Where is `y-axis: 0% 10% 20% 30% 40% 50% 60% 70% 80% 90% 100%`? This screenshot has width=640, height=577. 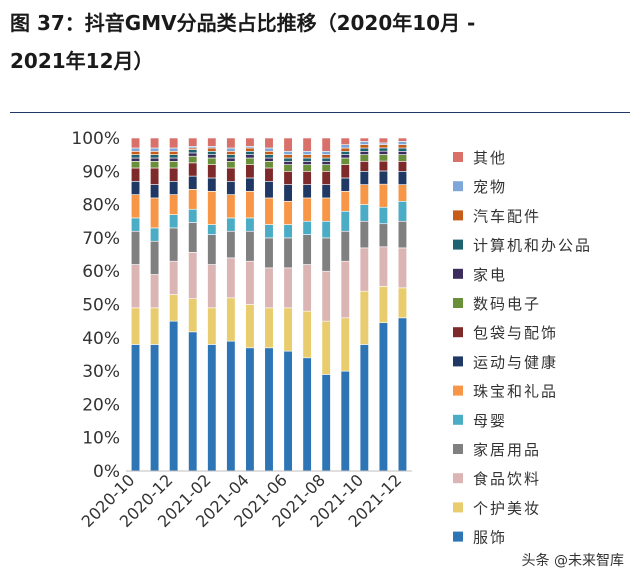
y-axis: 0% 10% 20% 30% 40% 50% 60% 70% 80% 90% 100% is located at coordinates (95, 305).